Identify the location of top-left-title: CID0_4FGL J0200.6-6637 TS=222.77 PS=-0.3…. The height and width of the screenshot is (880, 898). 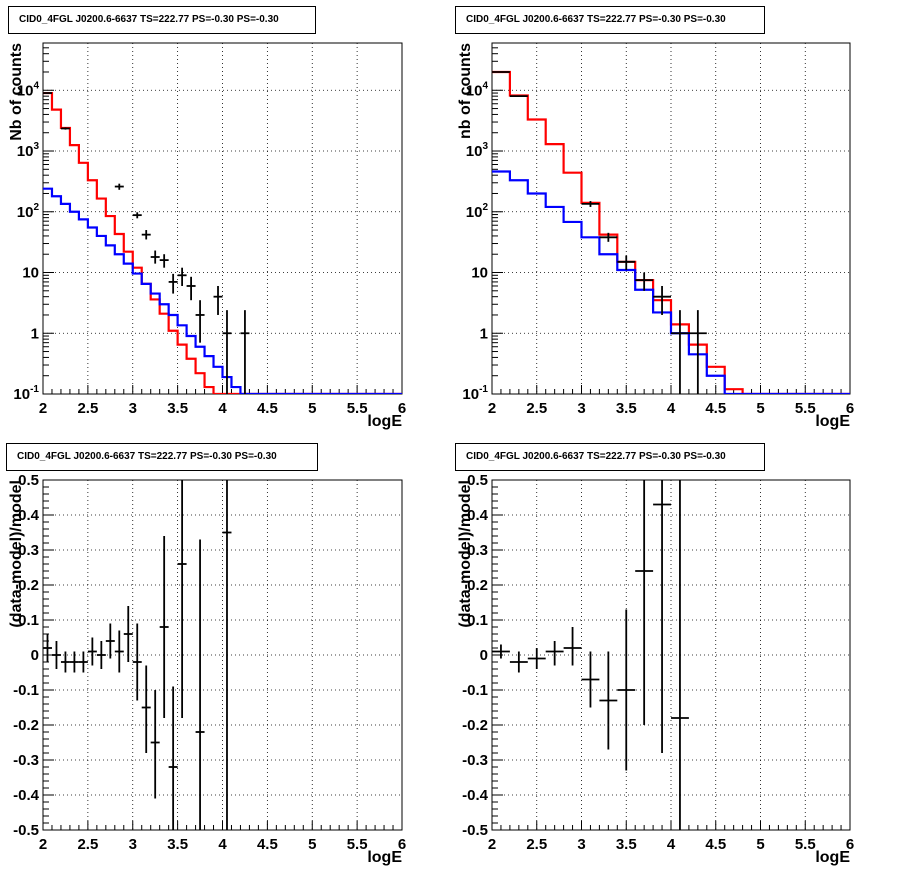
(162, 20).